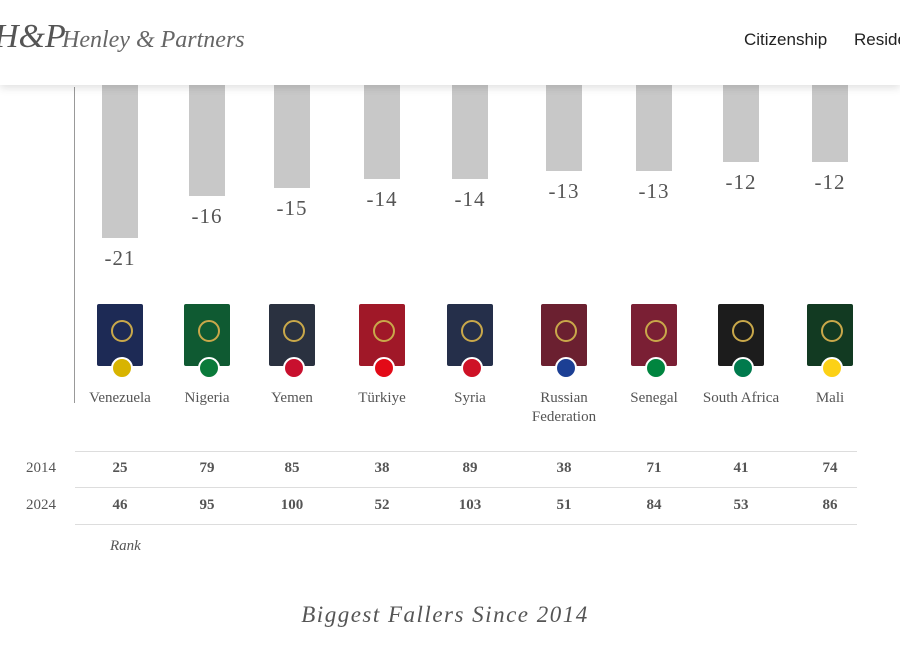  Describe the element at coordinates (120, 150) in the screenshot. I see `bar` at that location.